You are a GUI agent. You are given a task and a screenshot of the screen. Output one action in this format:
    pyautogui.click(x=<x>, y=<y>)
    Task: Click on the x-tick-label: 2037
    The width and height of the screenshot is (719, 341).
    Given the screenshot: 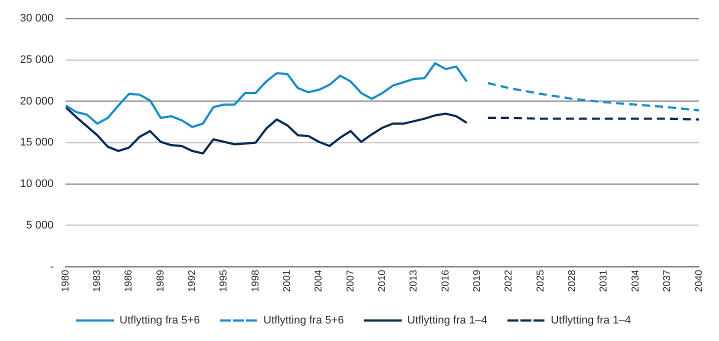 What is the action you would take?
    pyautogui.click(x=668, y=280)
    